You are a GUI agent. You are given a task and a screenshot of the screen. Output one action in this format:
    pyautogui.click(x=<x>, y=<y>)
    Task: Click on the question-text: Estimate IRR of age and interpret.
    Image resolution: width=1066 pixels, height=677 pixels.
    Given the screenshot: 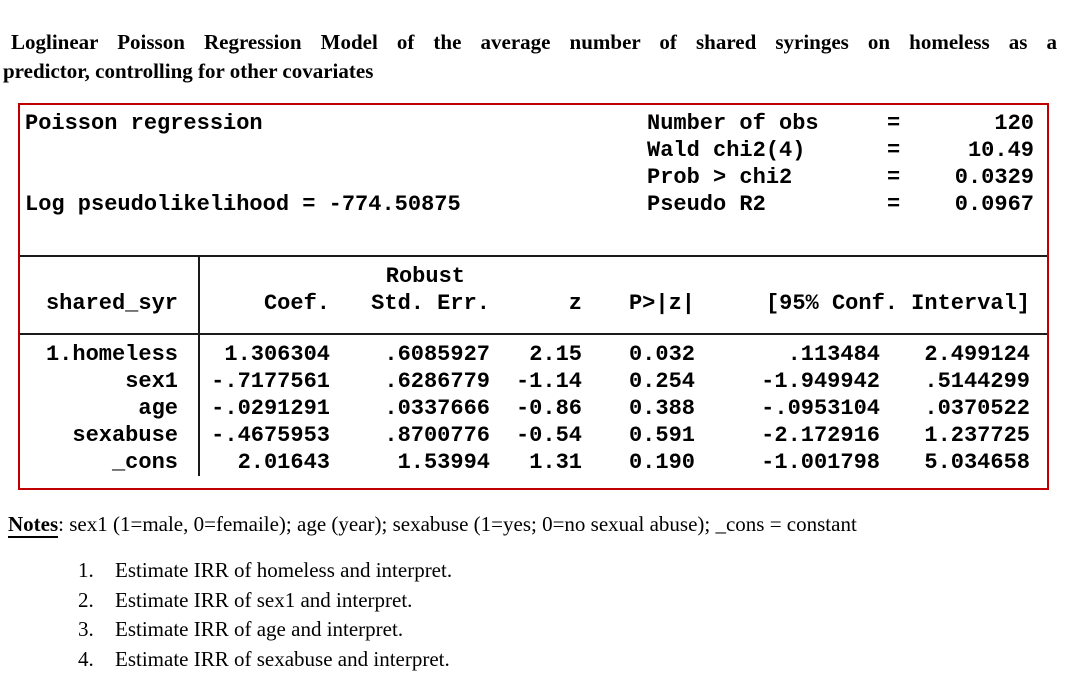 What is the action you would take?
    pyautogui.click(x=259, y=629)
    